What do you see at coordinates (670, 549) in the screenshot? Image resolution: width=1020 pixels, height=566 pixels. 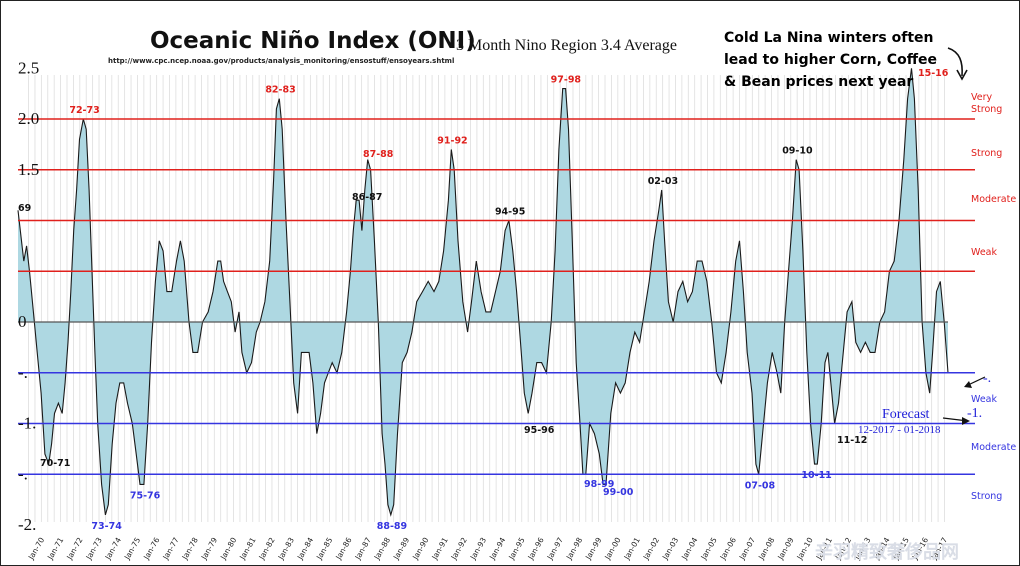 I see `x-tick-label: Jan-03` at bounding box center [670, 549].